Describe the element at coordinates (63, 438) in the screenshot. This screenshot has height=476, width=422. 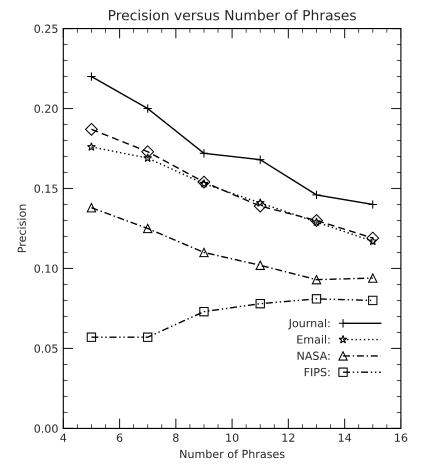
I see `x-tick-label: 4` at that location.